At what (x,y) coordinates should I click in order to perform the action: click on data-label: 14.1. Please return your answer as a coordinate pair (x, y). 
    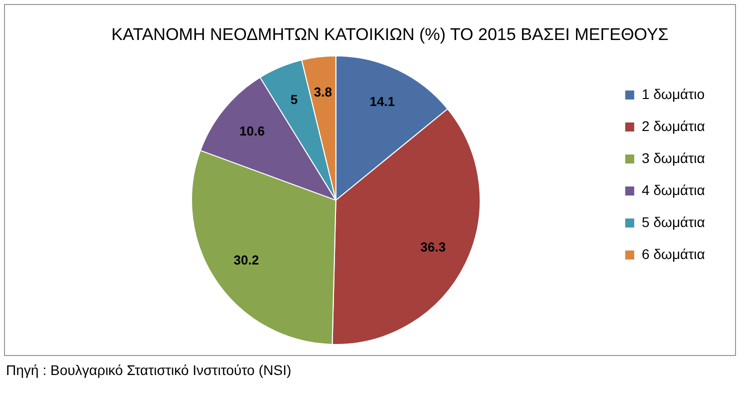
    Looking at the image, I should click on (382, 101).